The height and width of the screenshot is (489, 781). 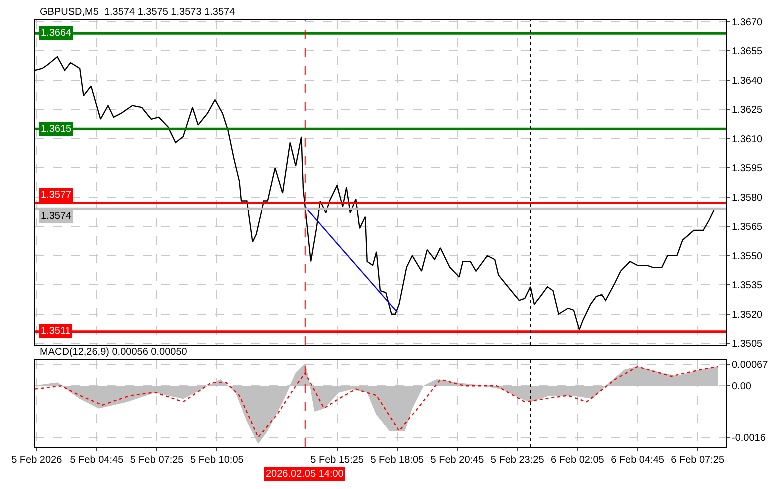 I want to click on x-tick-label: 6 Feb 02:05, so click(x=577, y=460).